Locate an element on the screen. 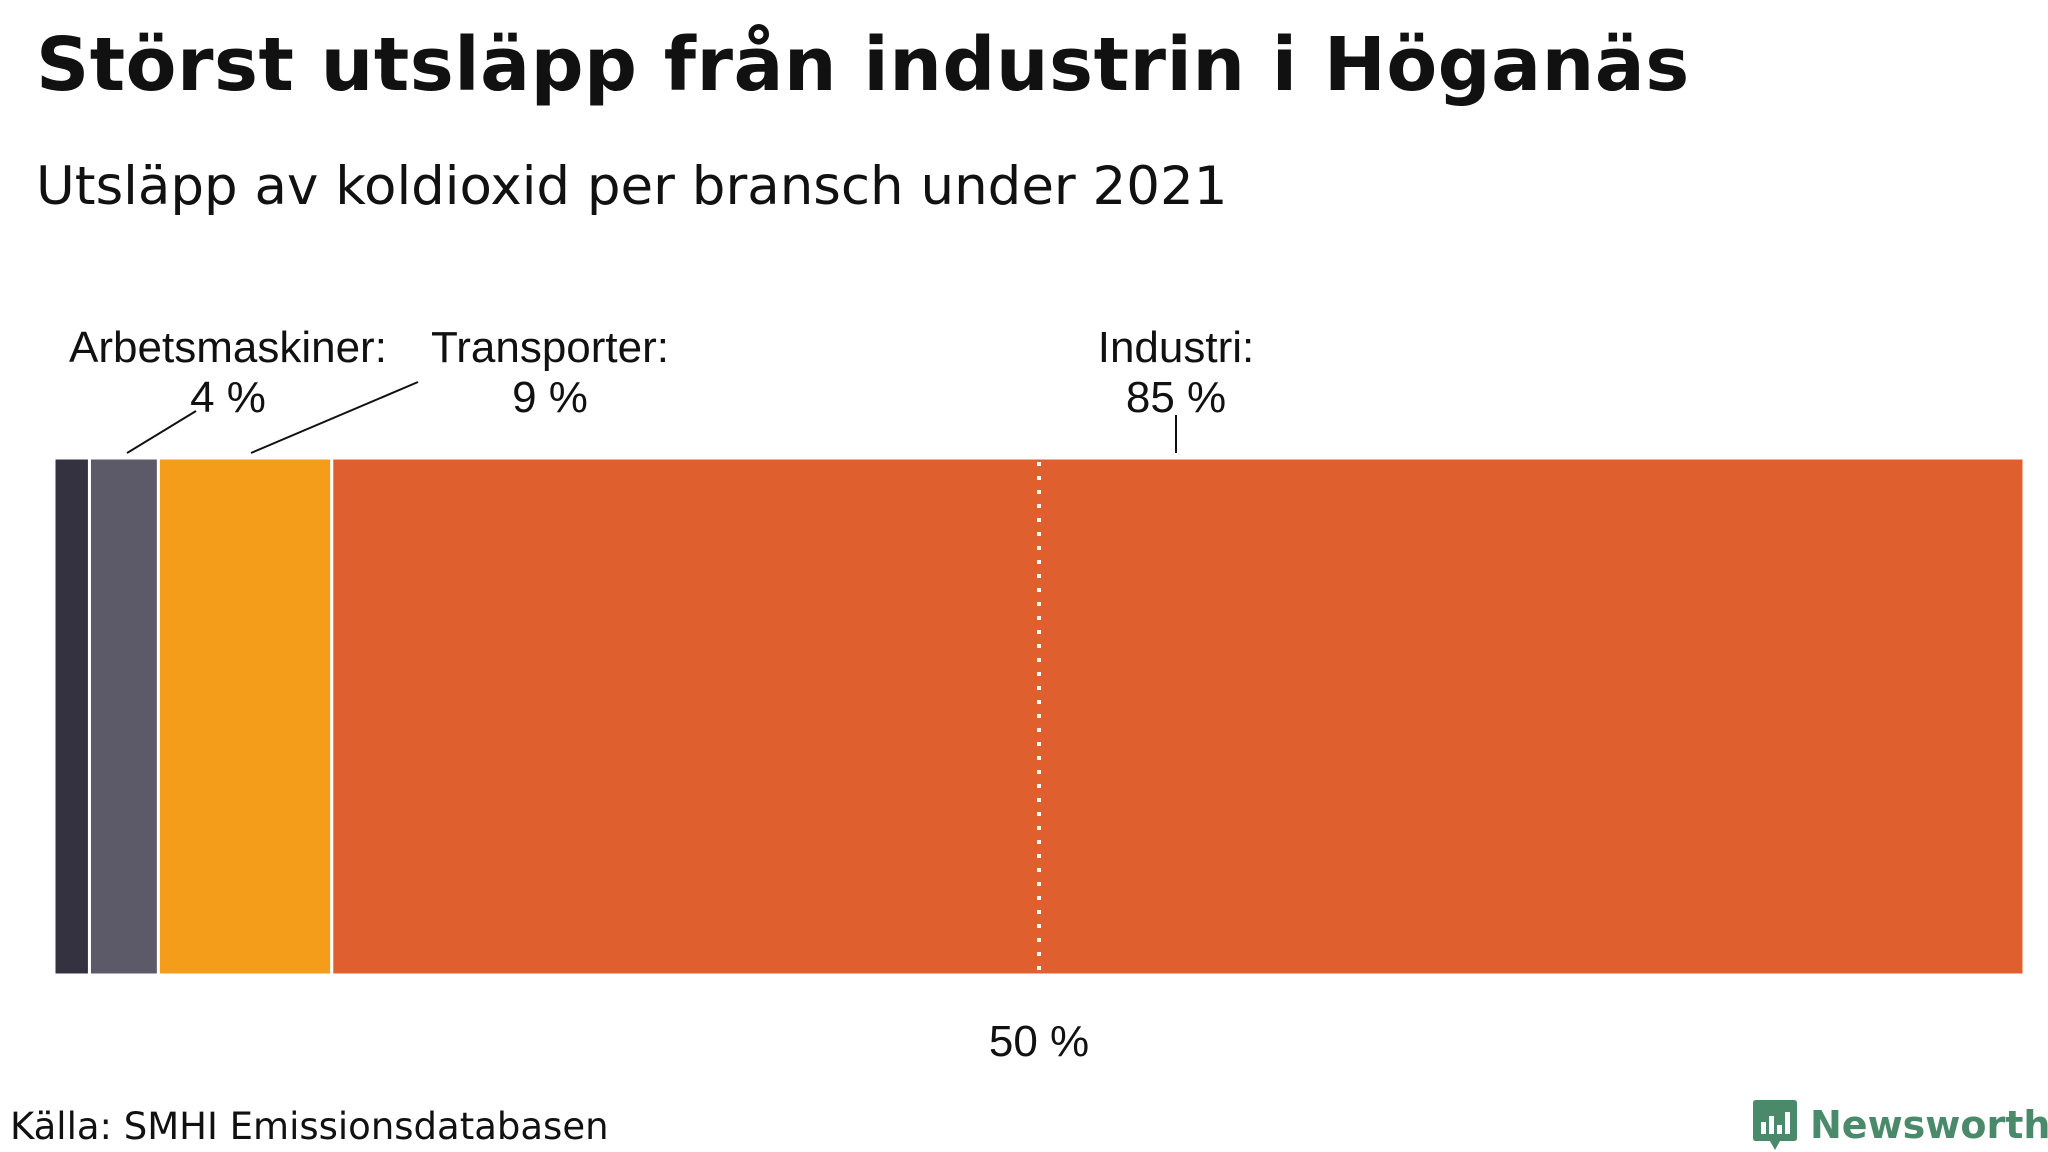 This screenshot has height=1152, width=2048. newsworthy-logo-icon is located at coordinates (1775, 1125).